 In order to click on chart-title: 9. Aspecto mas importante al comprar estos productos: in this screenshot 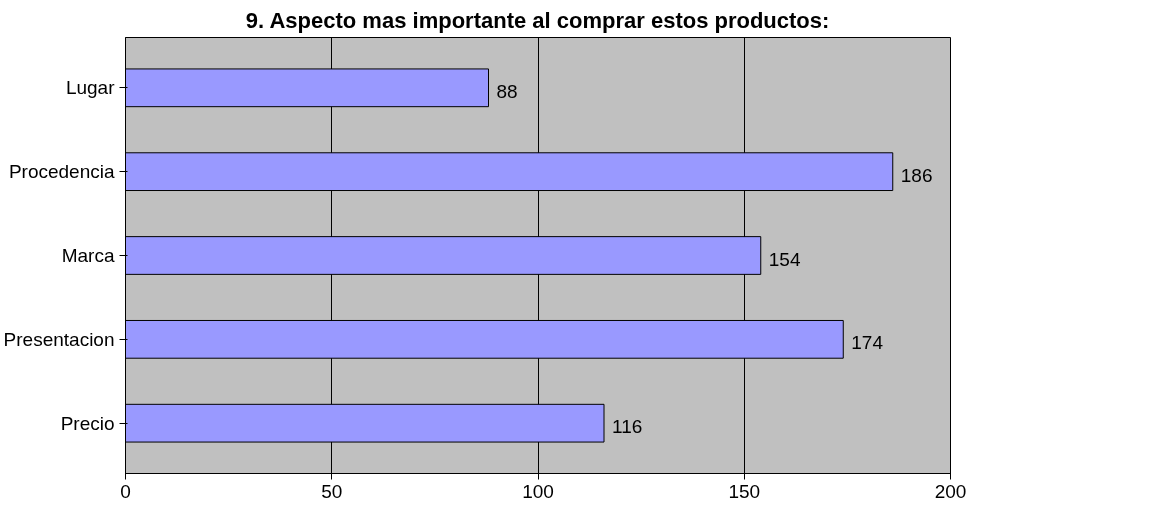, I will do `click(537, 20)`.